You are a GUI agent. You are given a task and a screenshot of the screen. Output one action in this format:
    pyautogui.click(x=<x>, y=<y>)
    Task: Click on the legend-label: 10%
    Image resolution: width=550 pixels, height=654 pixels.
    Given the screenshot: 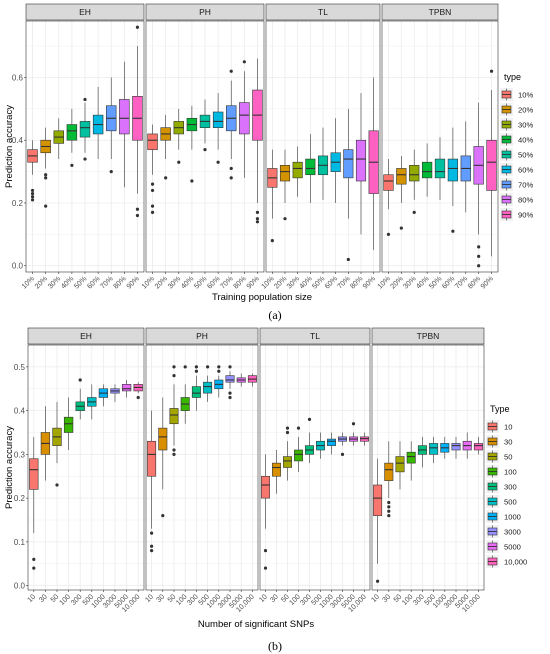 What is the action you would take?
    pyautogui.click(x=525, y=95)
    